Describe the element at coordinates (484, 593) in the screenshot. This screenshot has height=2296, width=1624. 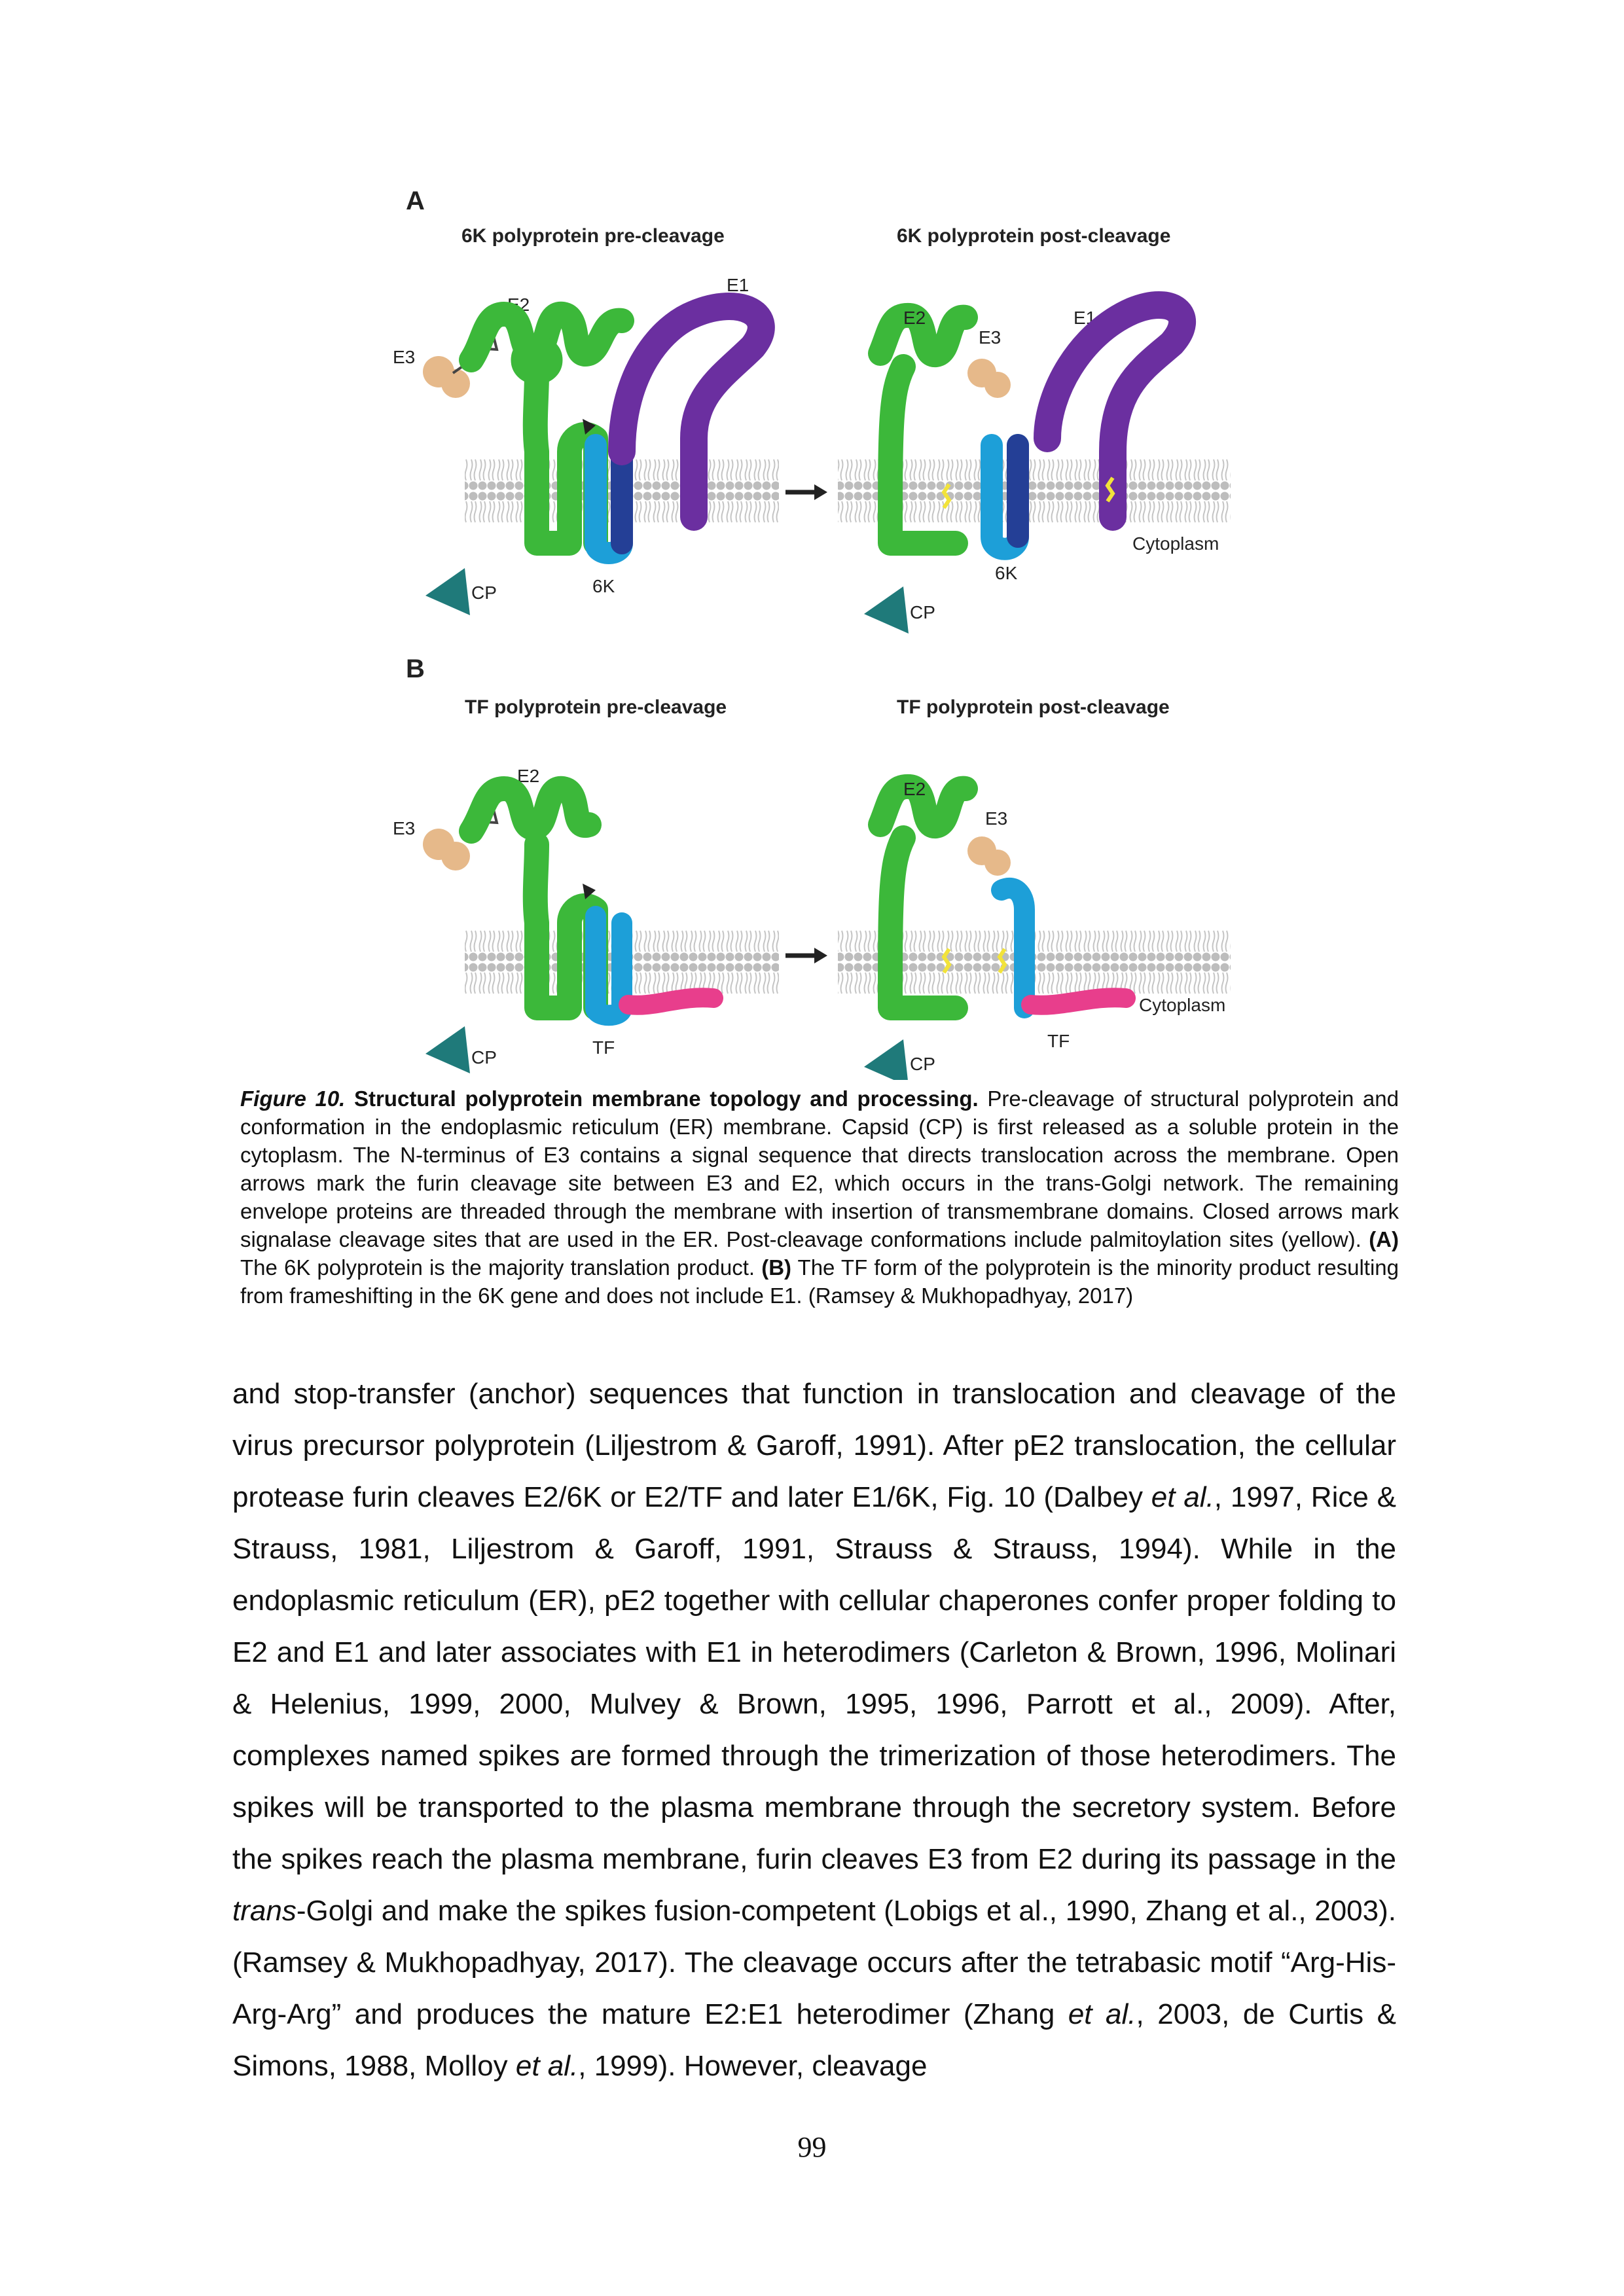
I see `cp-label-a-pre: CP` at that location.